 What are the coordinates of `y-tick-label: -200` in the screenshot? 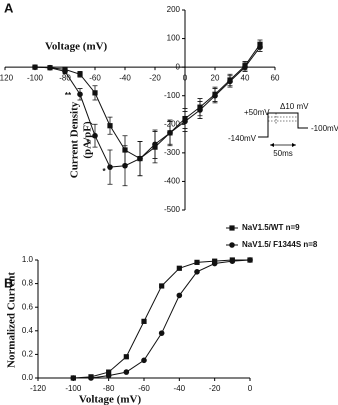 It's located at (172, 123).